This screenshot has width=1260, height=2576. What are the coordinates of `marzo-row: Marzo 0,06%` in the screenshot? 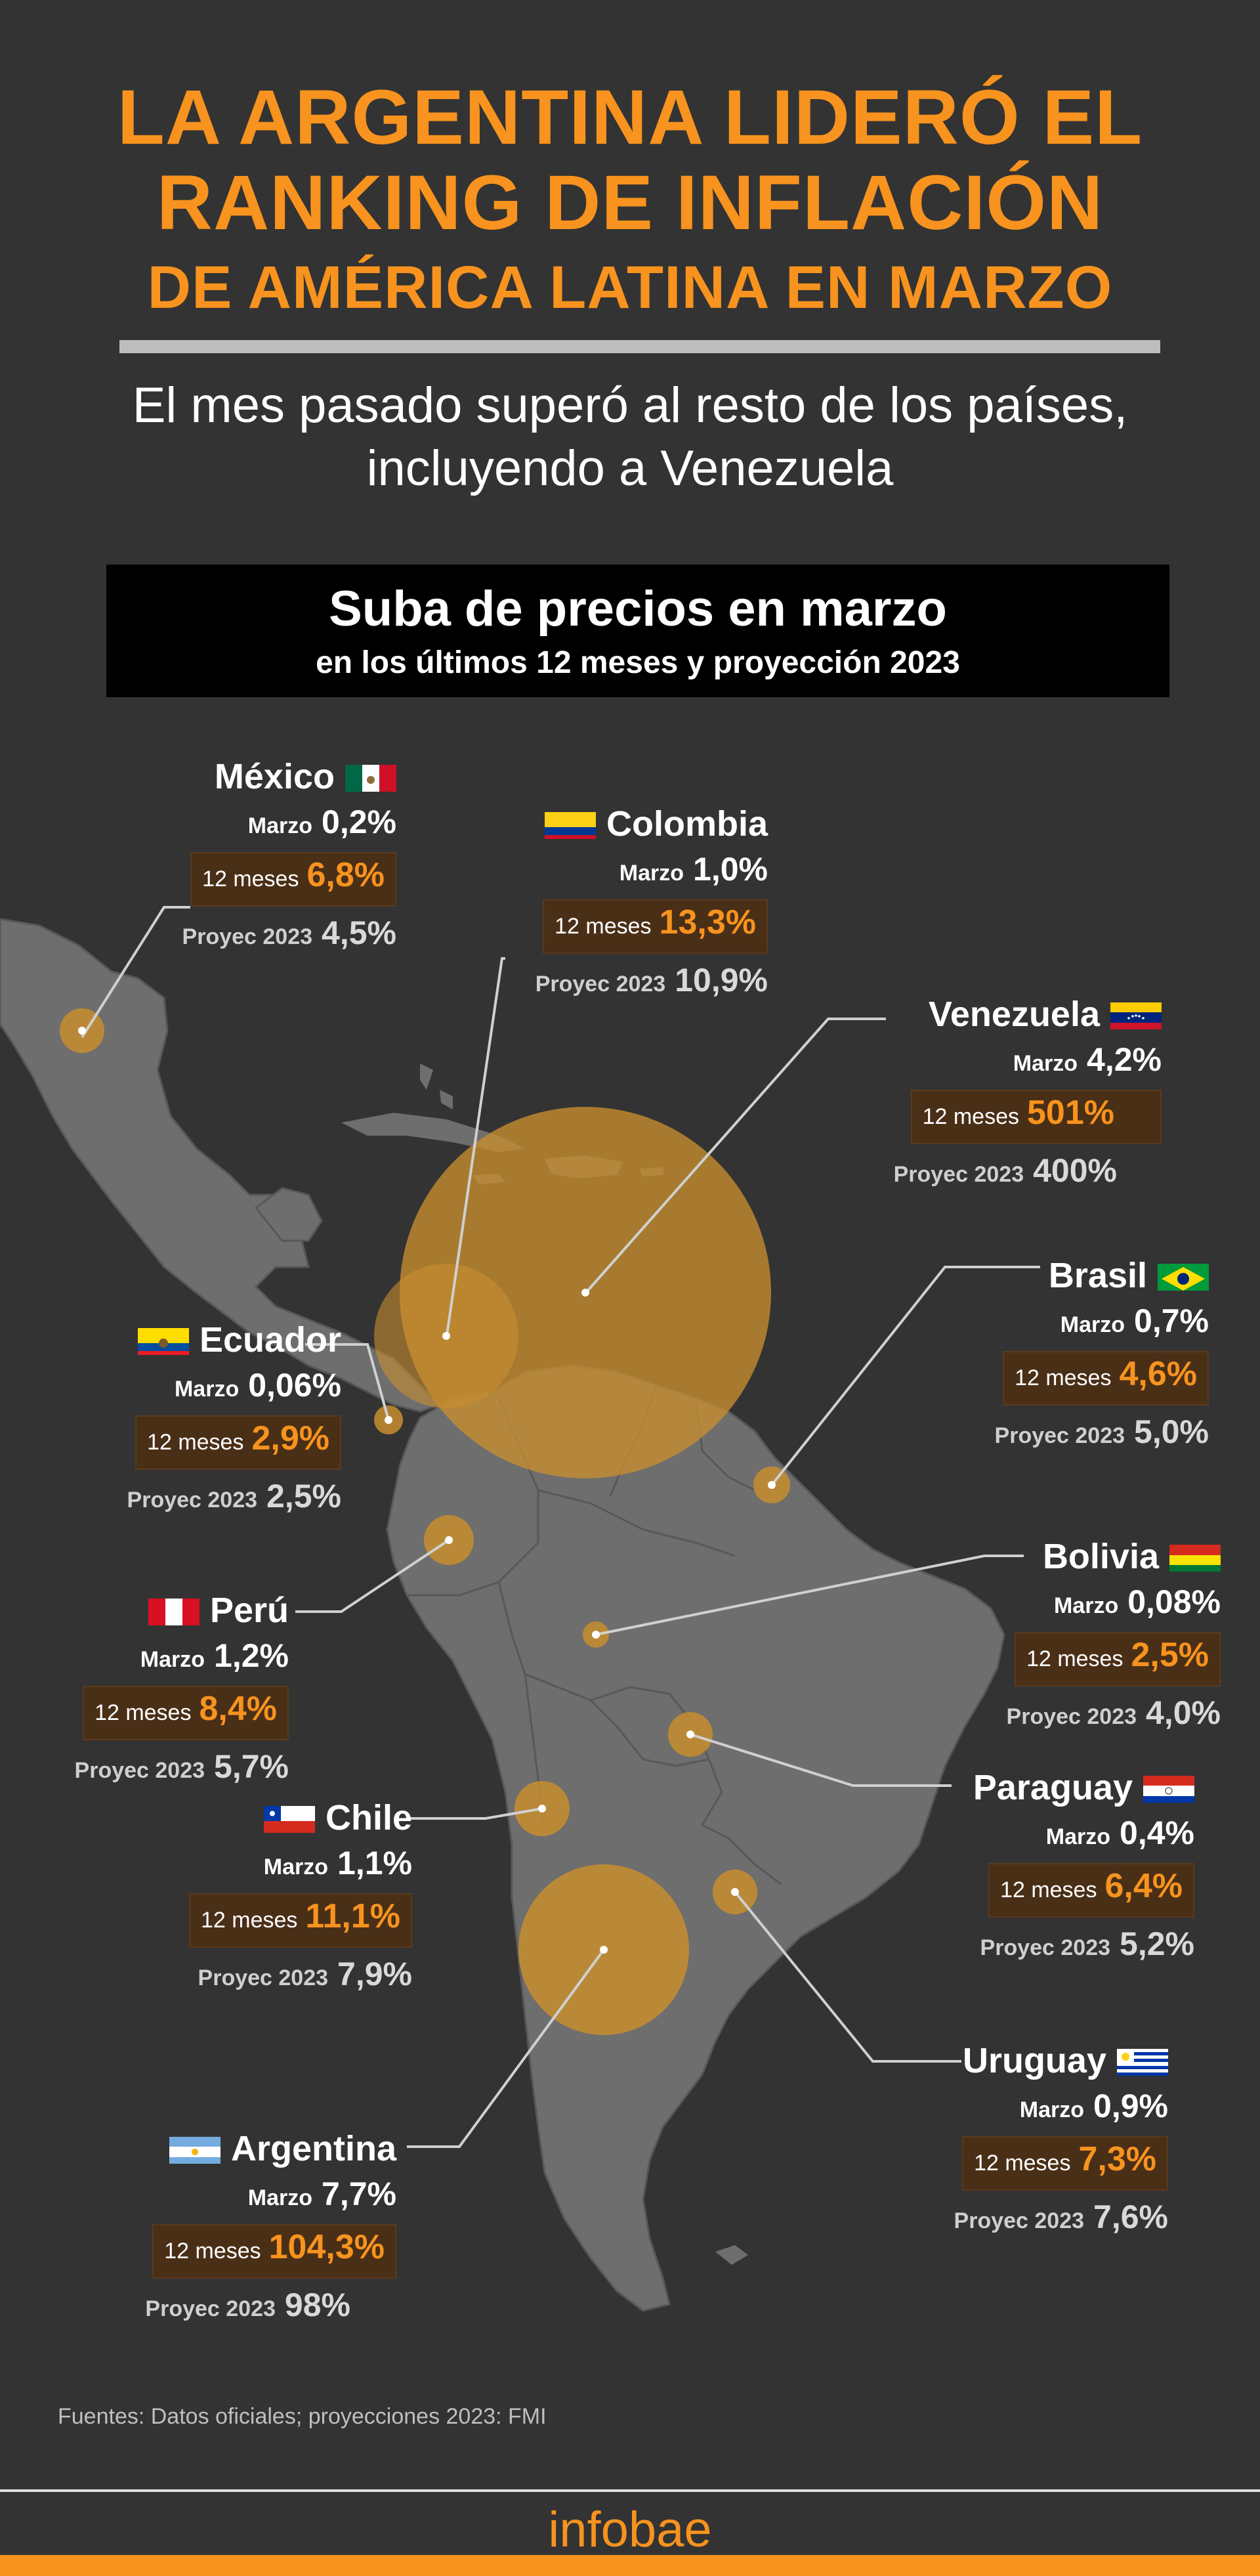 It's located at (257, 1386).